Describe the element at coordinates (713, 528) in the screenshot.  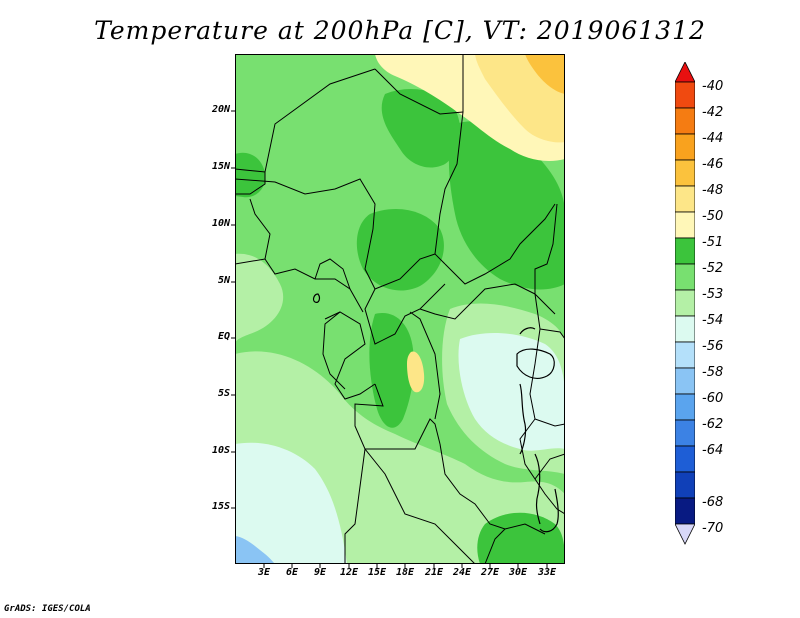
I see `colorbar-label-70: -70` at that location.